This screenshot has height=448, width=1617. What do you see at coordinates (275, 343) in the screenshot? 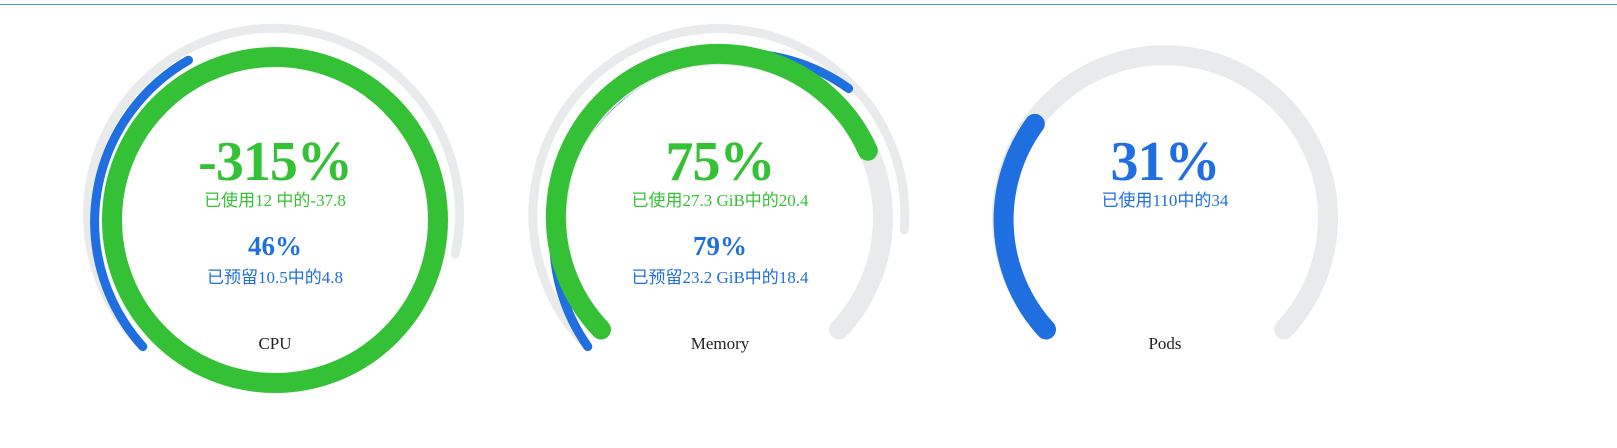
I see `cpu-label: CPU` at bounding box center [275, 343].